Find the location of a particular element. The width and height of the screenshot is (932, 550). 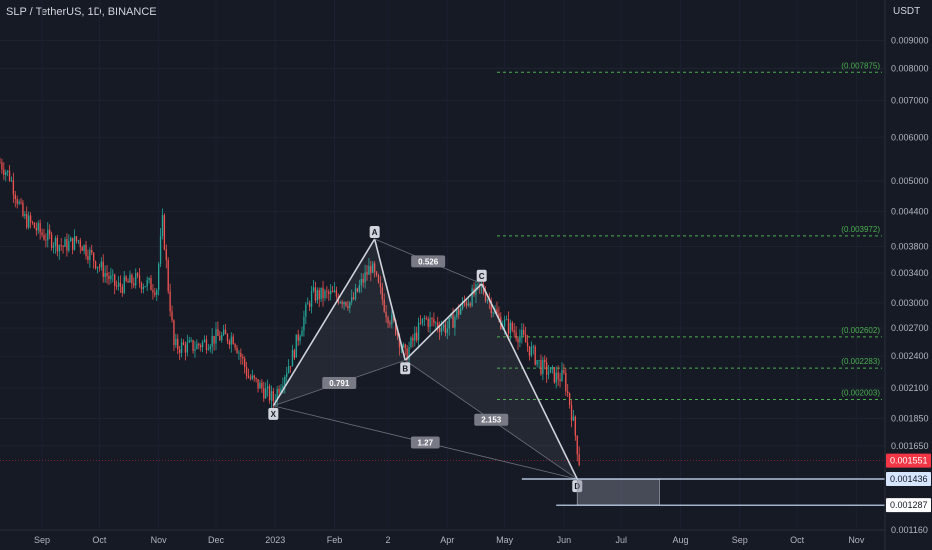

point-label: X is located at coordinates (274, 414).